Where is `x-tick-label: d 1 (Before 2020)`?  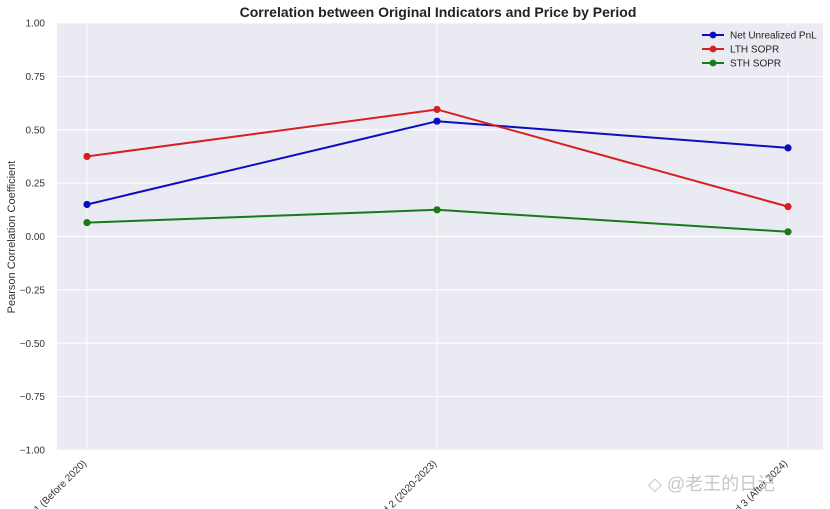
x-tick-label: d 1 (Before 2020) is located at coordinates (57, 483).